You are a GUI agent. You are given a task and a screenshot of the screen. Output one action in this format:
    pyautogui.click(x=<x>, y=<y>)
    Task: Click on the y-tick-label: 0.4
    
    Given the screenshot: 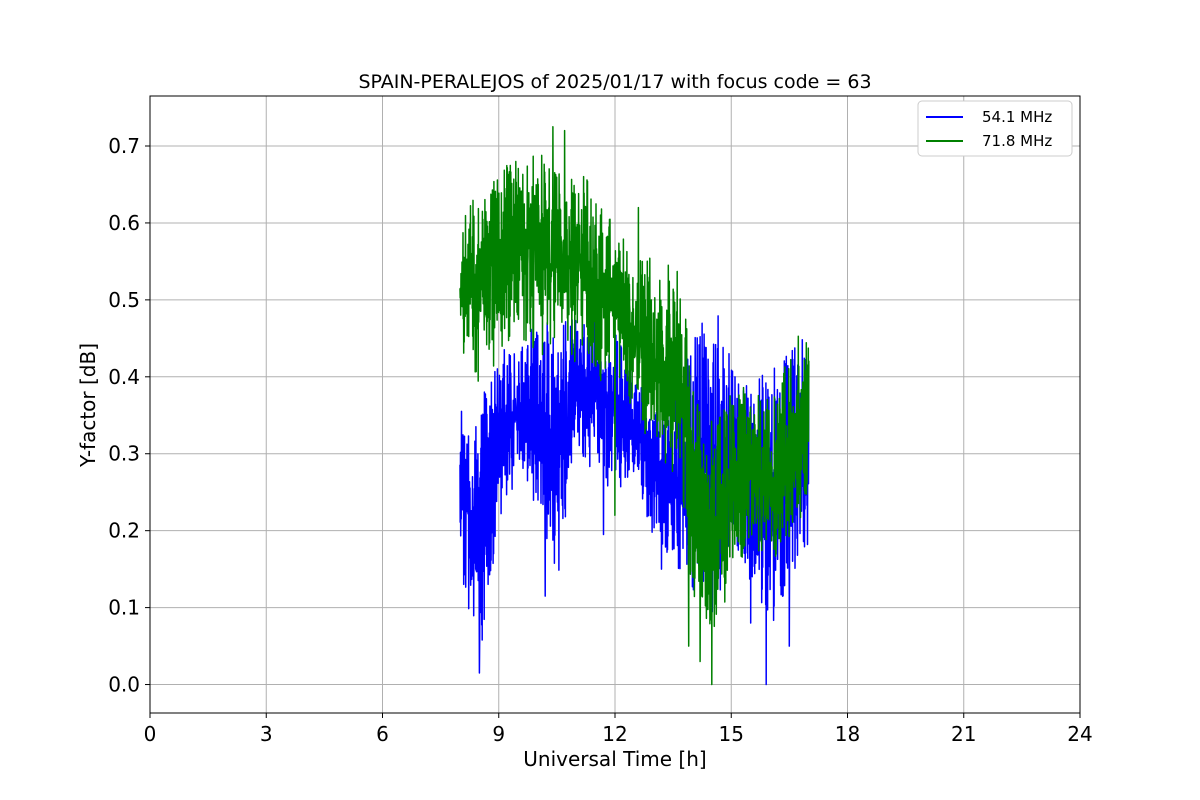 What is the action you would take?
    pyautogui.click(x=124, y=377)
    